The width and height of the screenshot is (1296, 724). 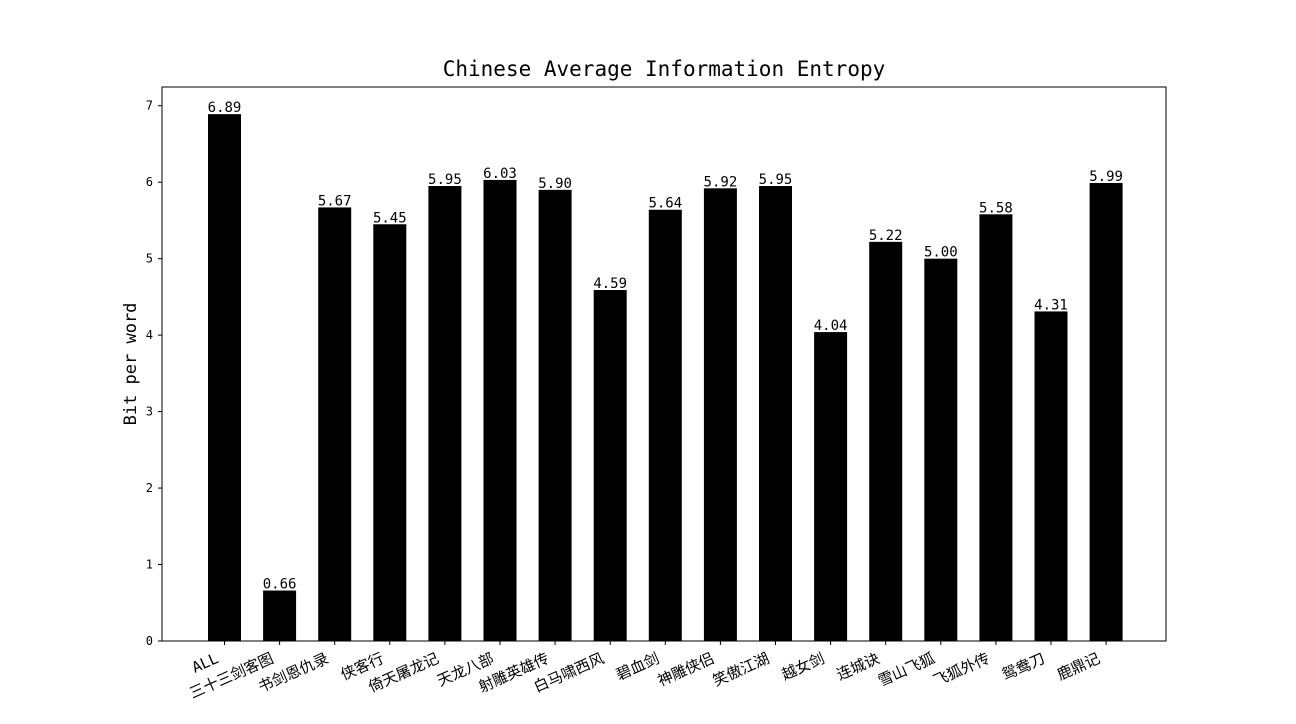 I want to click on x-tick-label: 越女剑, so click(x=803, y=666).